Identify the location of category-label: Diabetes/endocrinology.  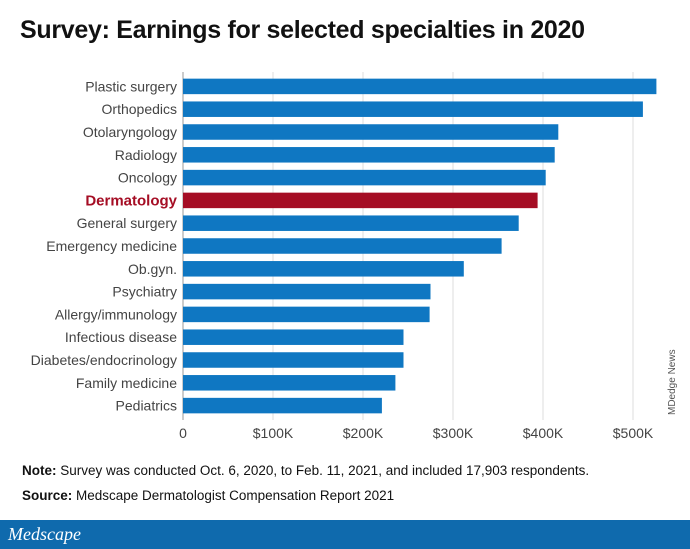
(104, 360).